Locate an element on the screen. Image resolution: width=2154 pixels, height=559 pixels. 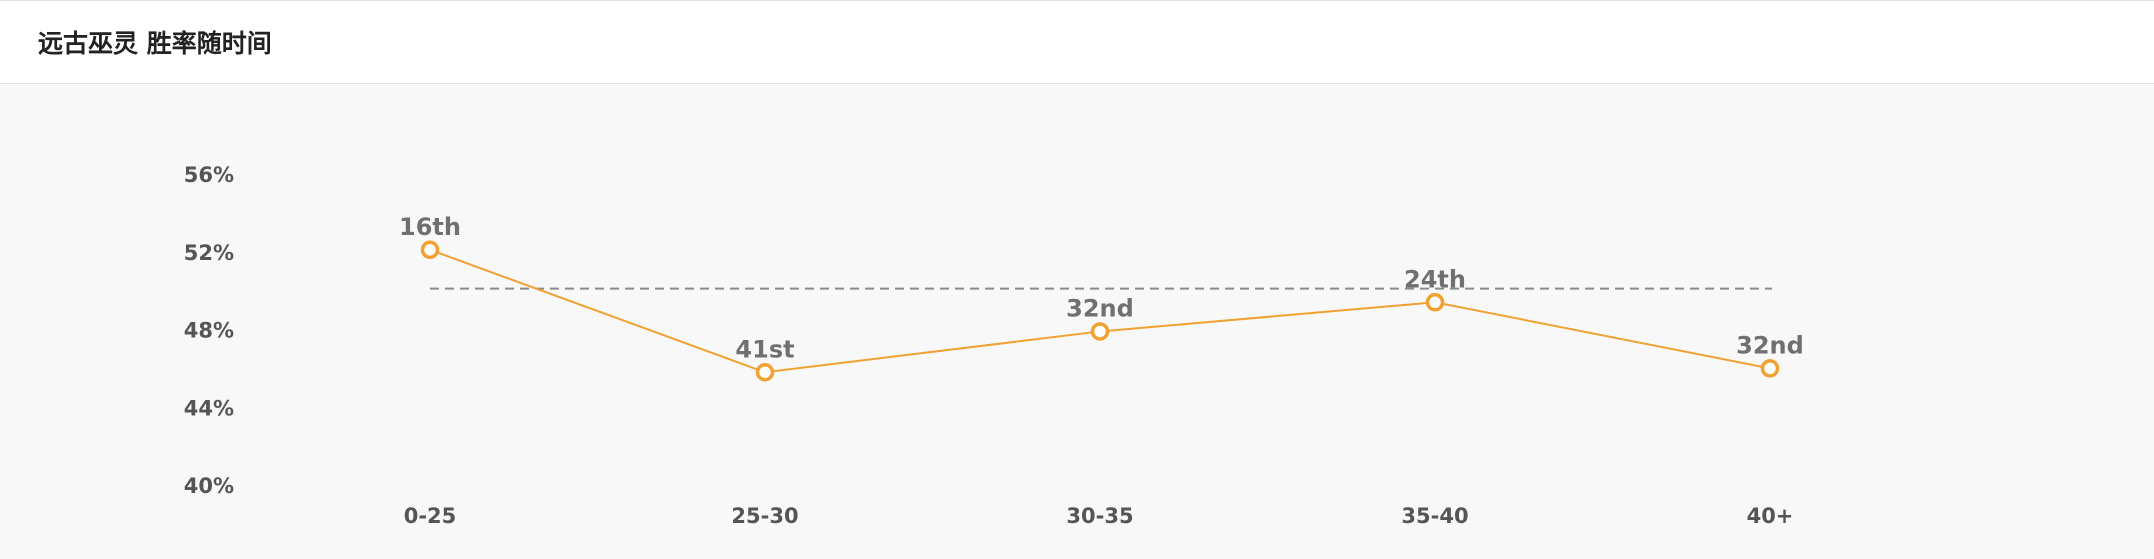
x-tick-label: 0-25 is located at coordinates (430, 516).